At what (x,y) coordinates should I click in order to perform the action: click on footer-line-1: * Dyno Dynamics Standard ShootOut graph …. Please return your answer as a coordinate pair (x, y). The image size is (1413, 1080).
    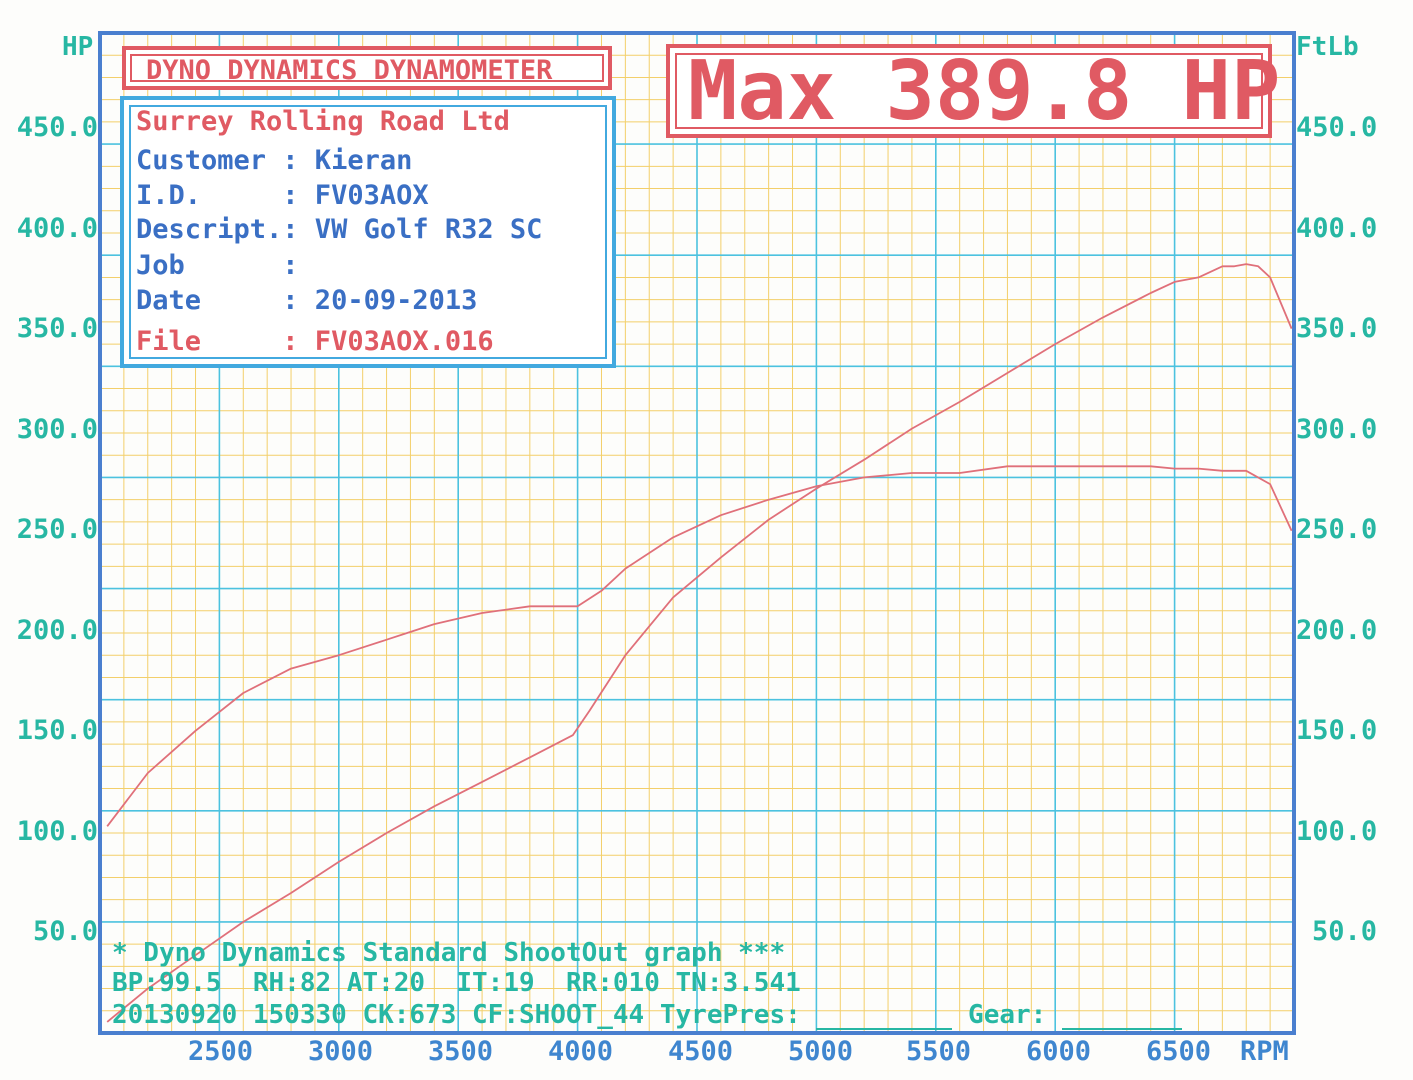
    Looking at the image, I should click on (449, 953).